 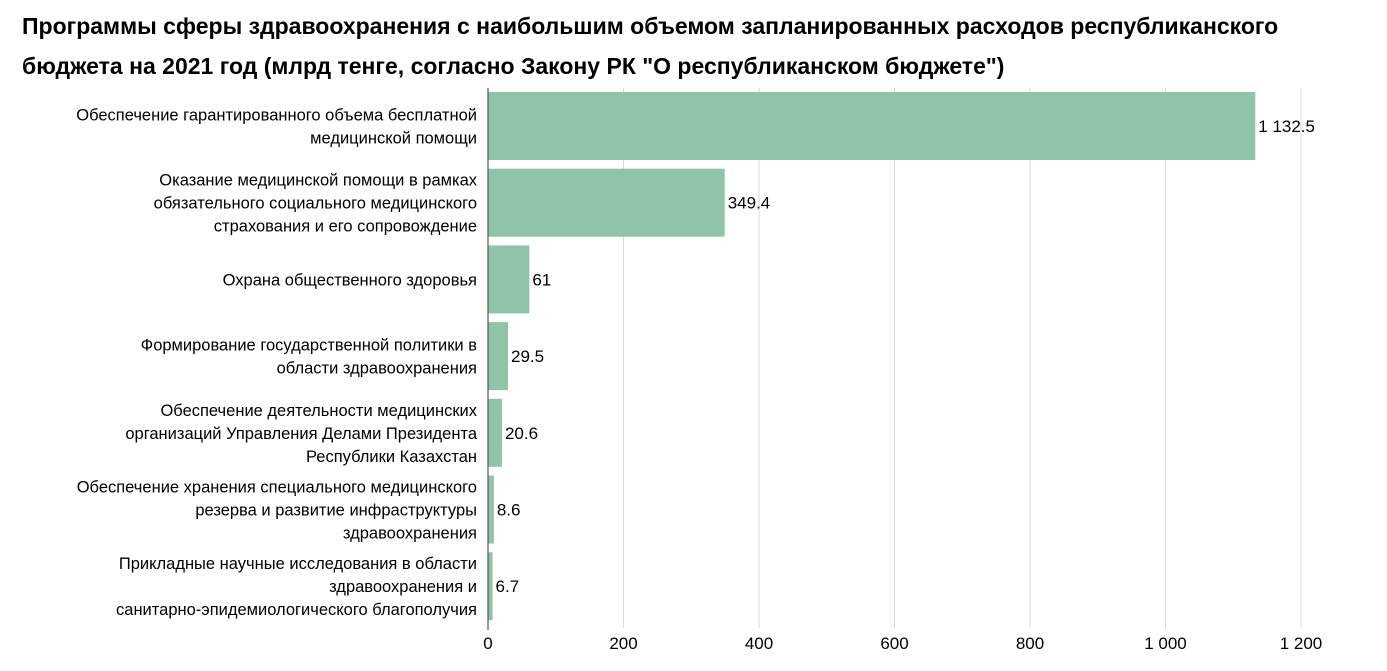 What do you see at coordinates (894, 643) in the screenshot?
I see `x-tick-label: 600` at bounding box center [894, 643].